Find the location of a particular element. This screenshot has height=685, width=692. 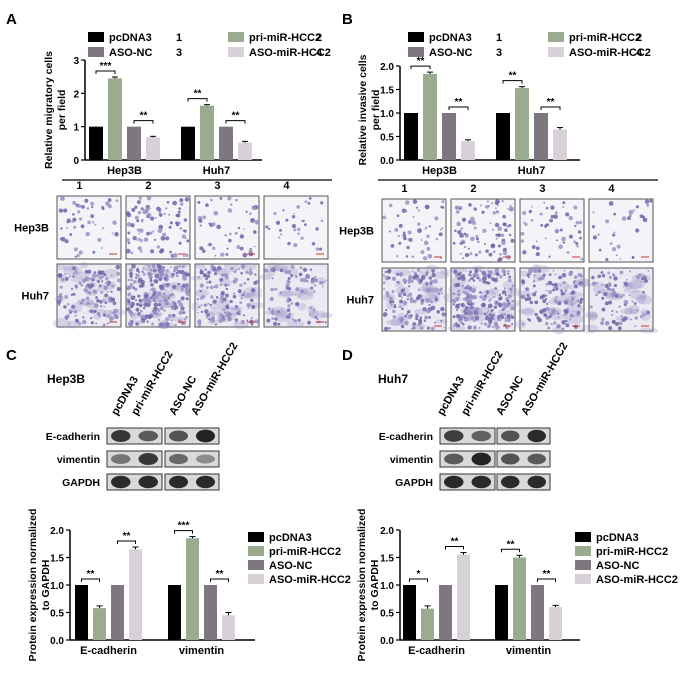

micrograph-frame is located at coordinates (414, 230).